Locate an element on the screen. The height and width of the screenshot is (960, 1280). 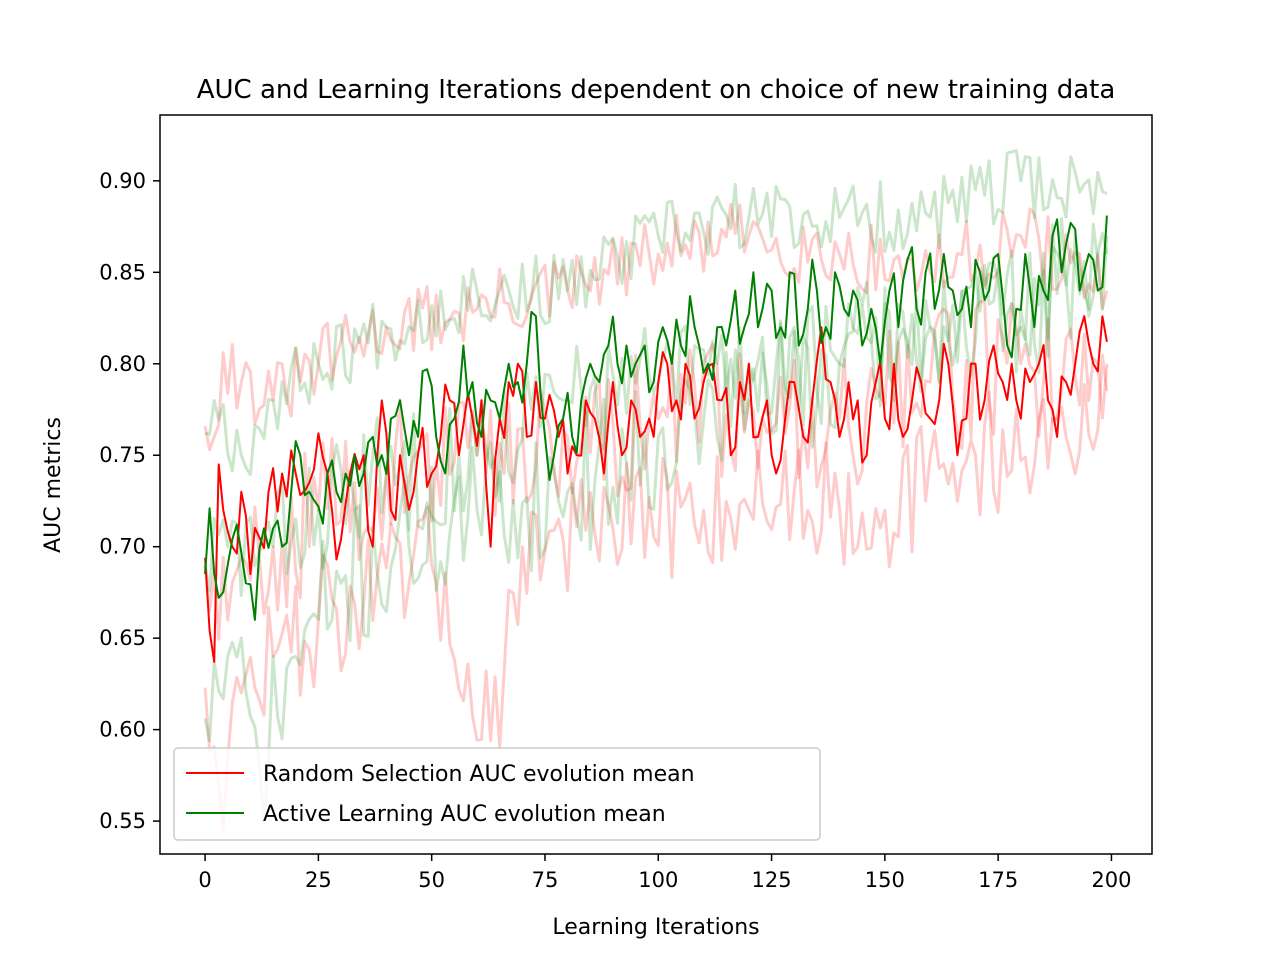
x-tick-label: 125 is located at coordinates (772, 880).